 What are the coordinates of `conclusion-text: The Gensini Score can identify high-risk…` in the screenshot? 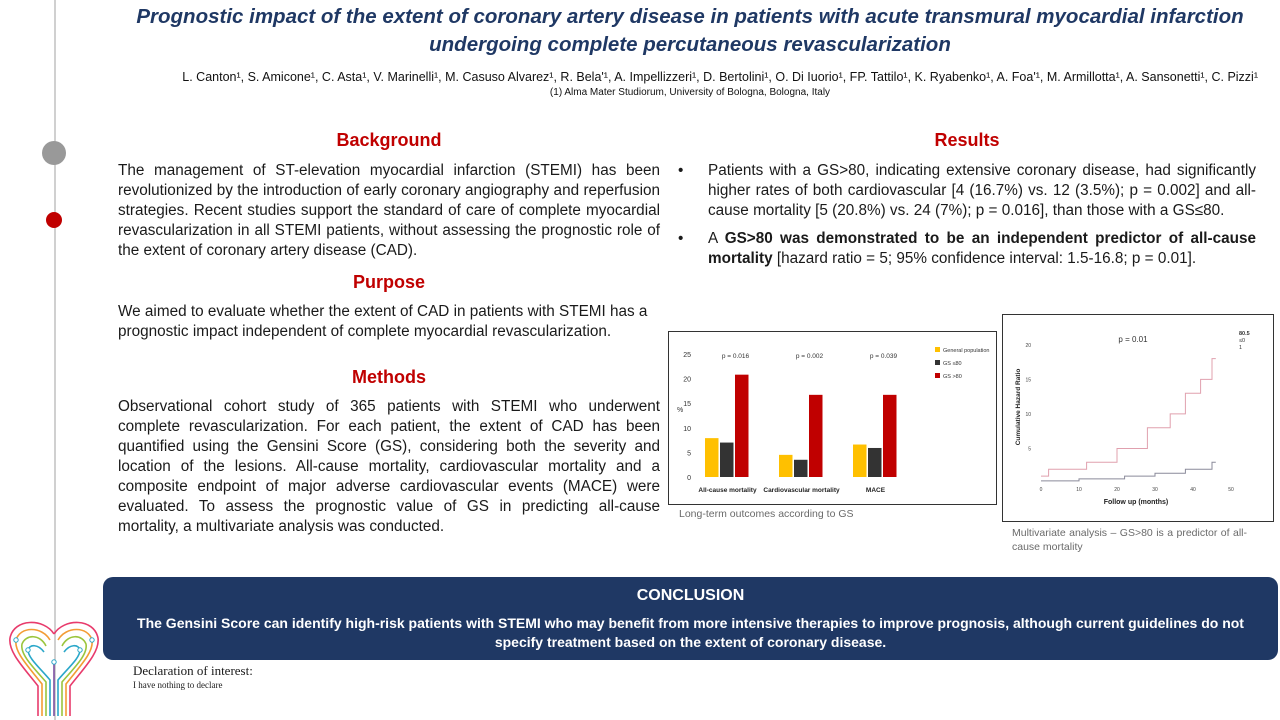 It's located at (690, 632).